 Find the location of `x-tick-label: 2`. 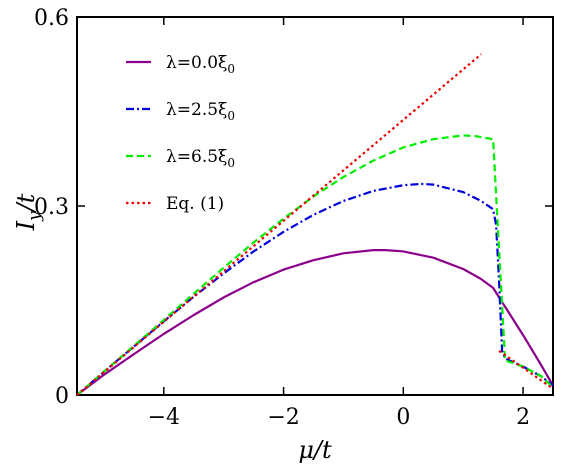

x-tick-label: 2 is located at coordinates (523, 417).